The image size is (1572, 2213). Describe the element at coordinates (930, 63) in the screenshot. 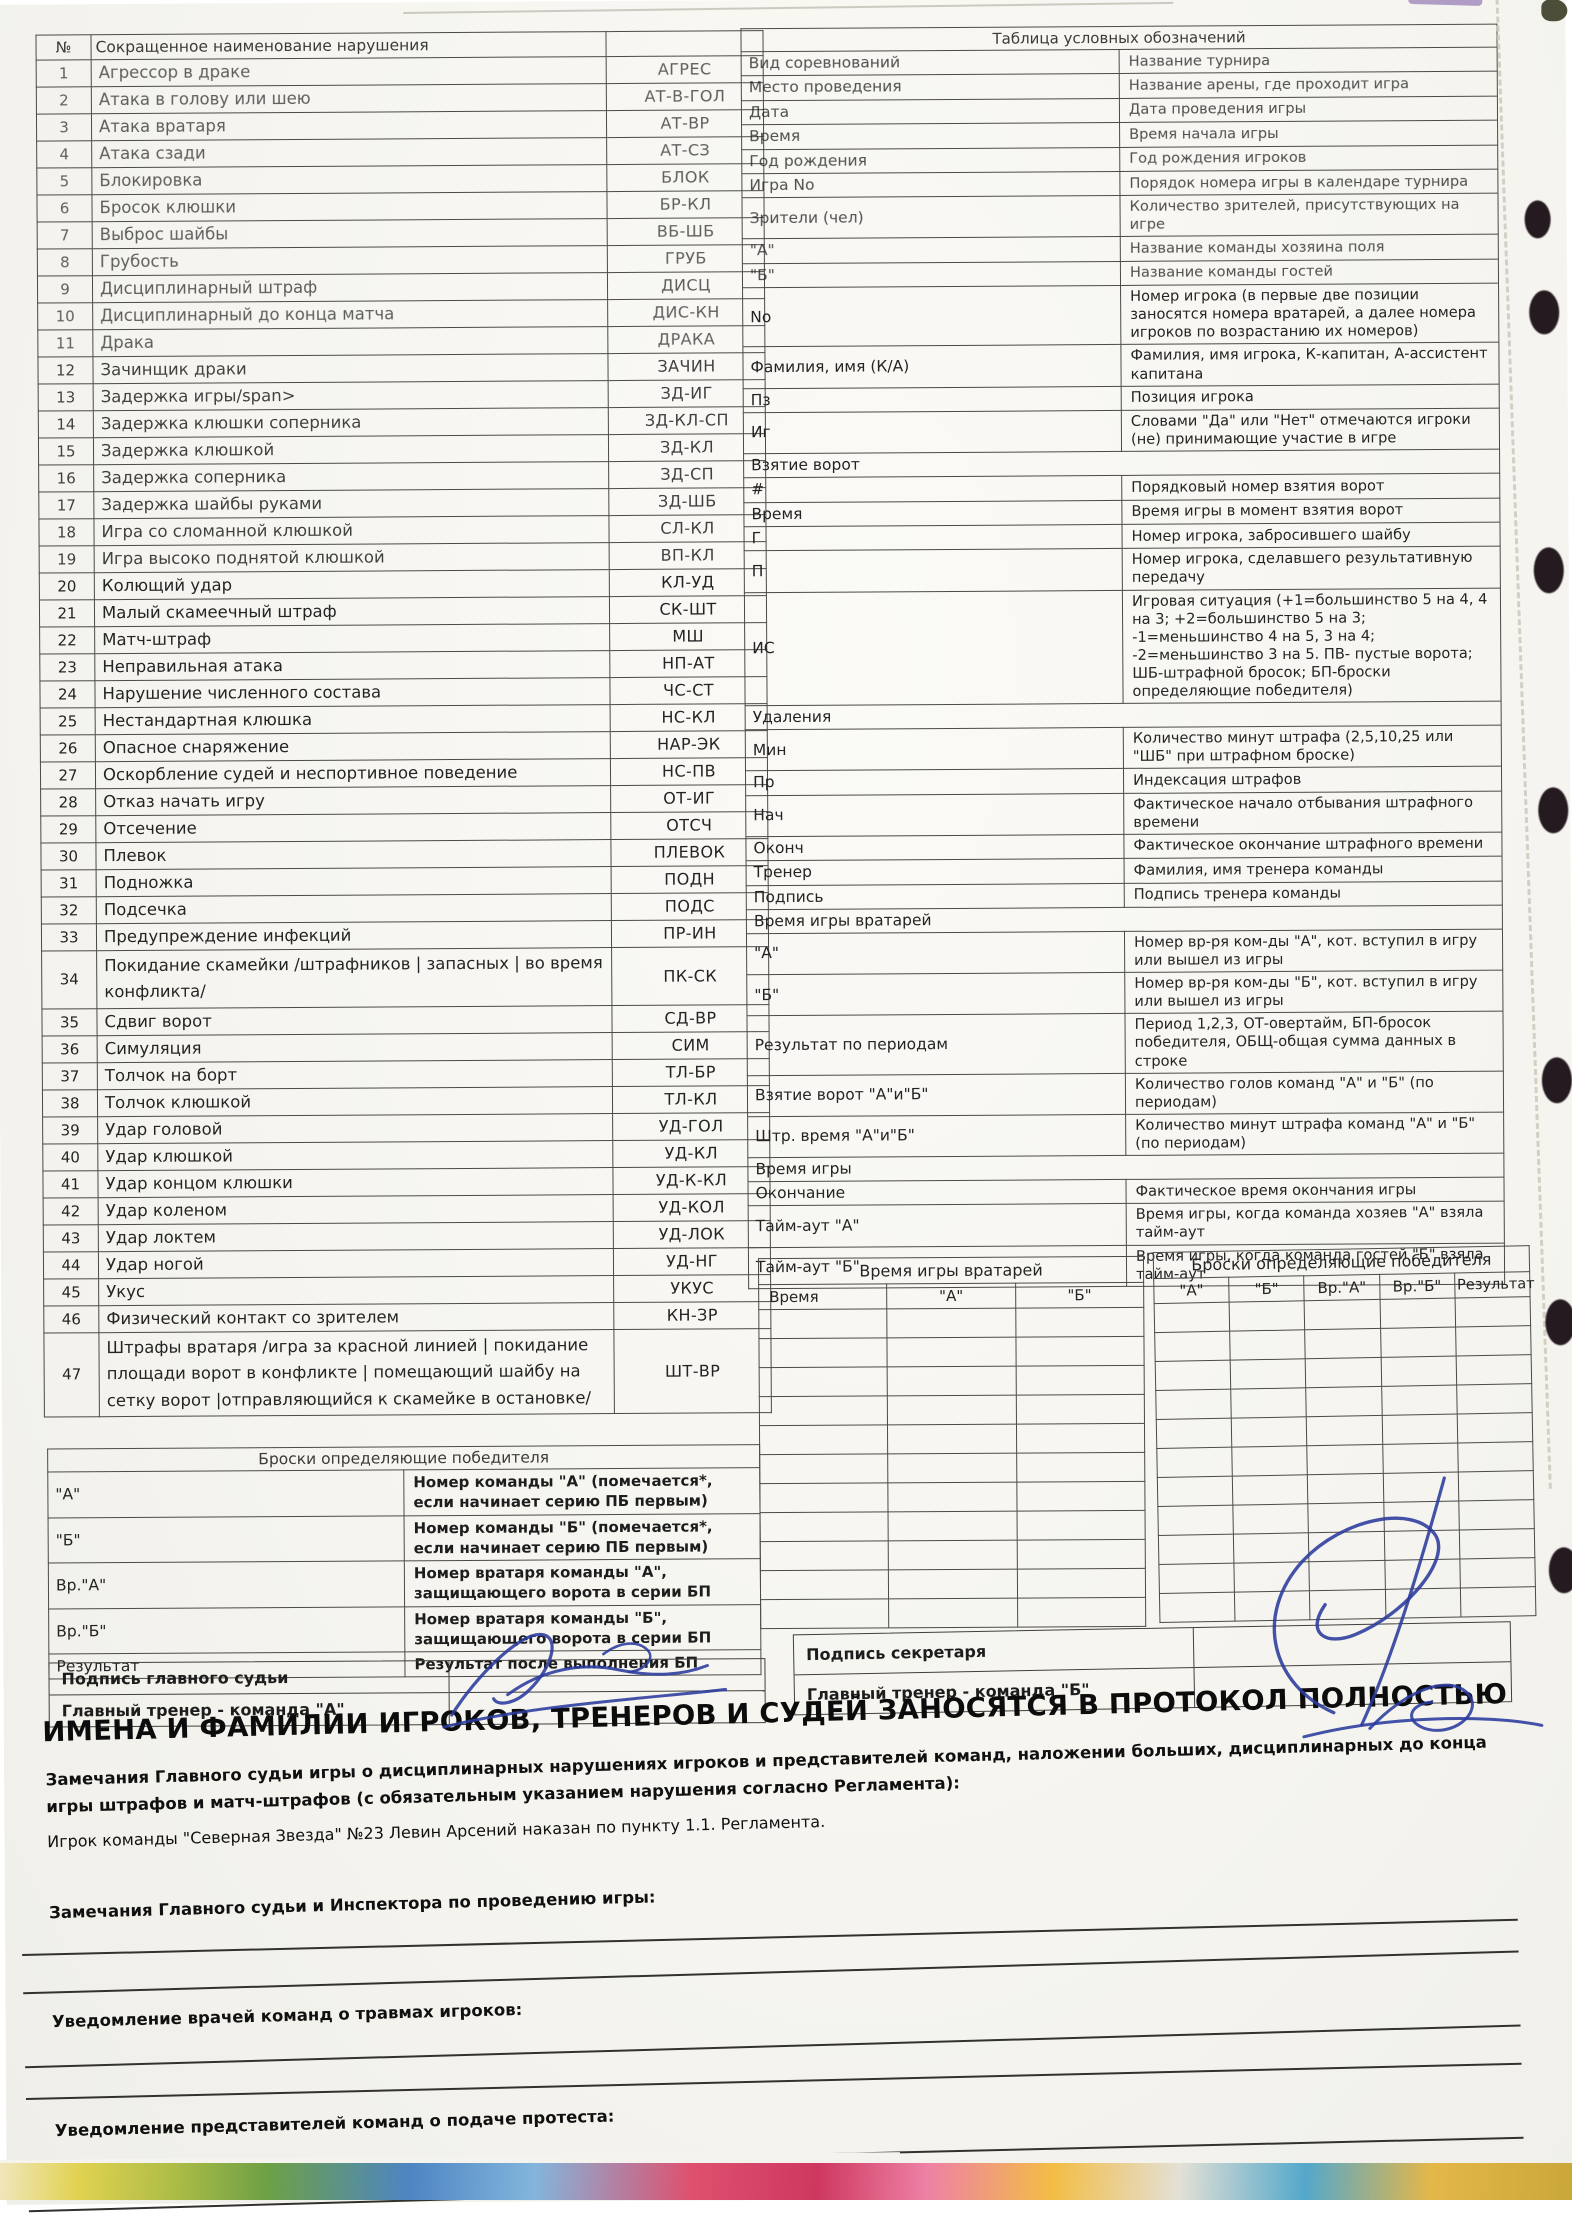

I see `legend-term: Вид соревнований` at that location.